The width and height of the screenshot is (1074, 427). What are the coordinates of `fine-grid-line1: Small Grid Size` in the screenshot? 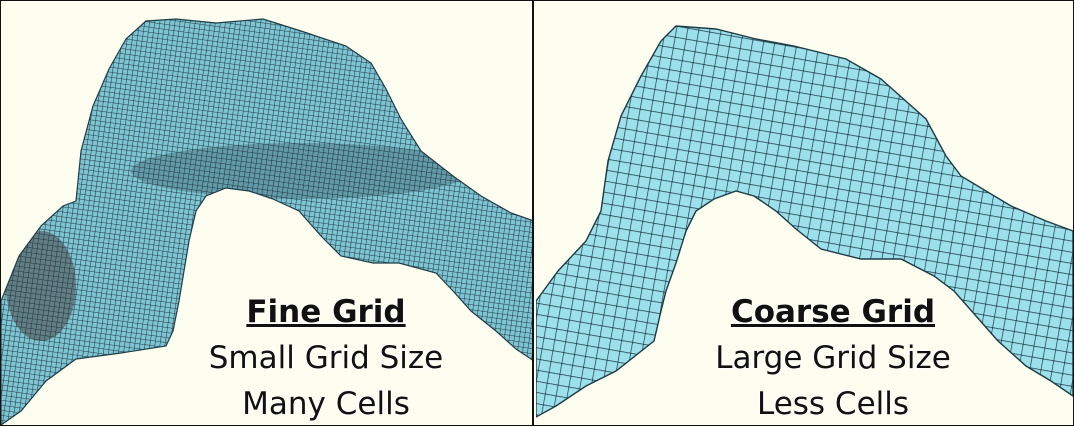 It's located at (326, 358).